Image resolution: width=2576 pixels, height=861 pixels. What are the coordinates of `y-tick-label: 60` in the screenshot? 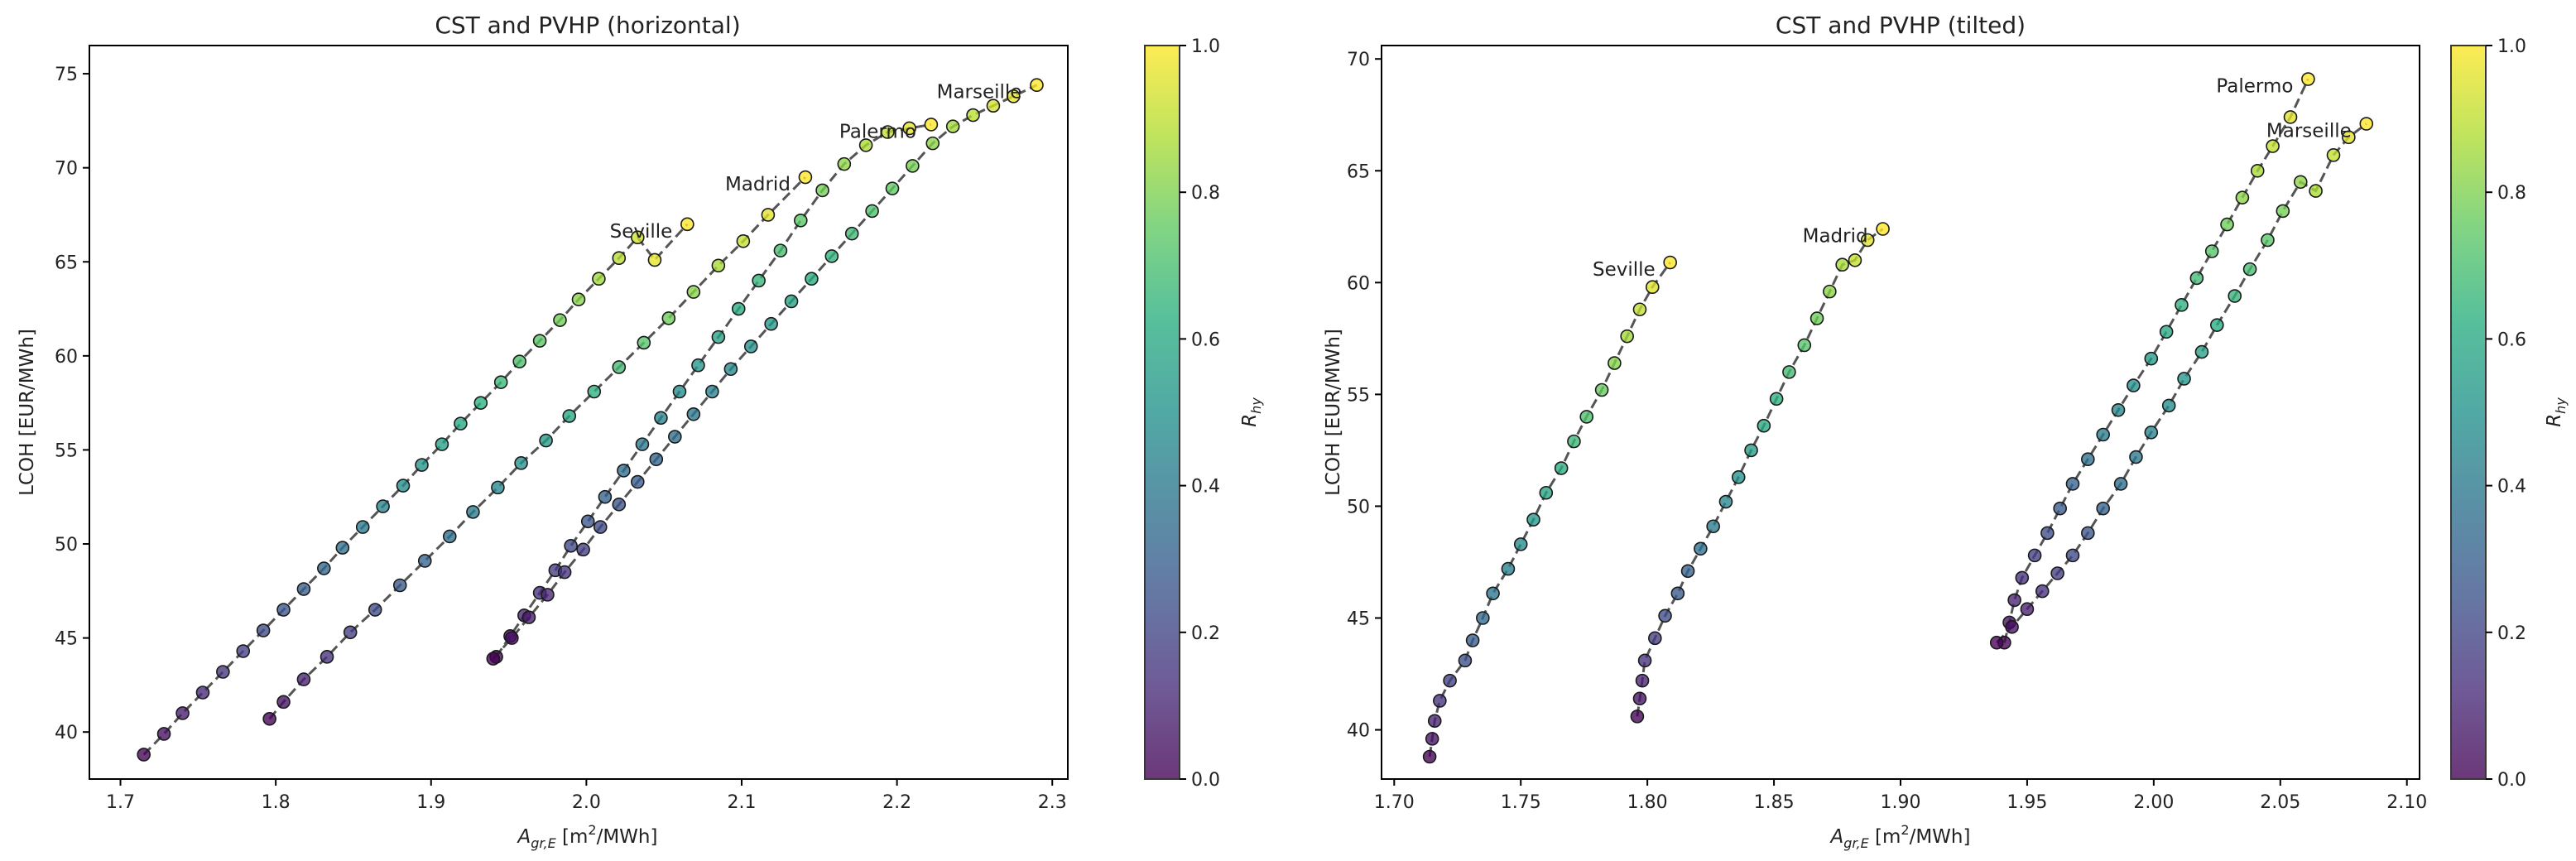 It's located at (1358, 283).